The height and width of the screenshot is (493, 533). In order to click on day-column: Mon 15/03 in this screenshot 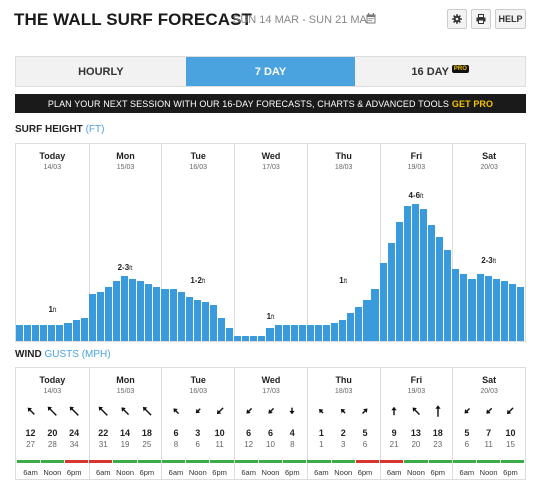, I will do `click(125, 423)`.